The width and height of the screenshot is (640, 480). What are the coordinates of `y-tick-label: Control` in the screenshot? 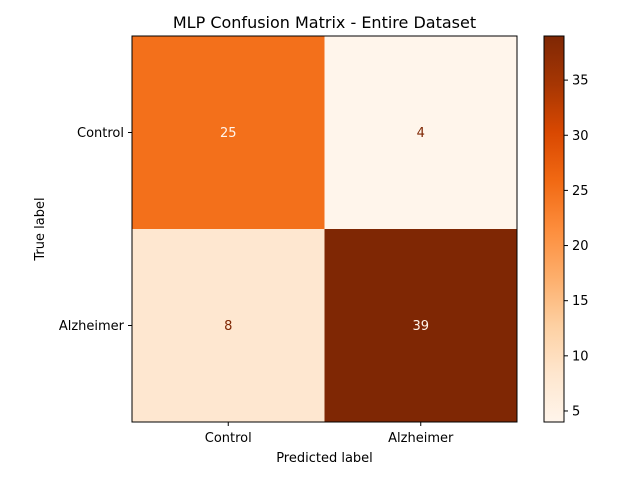 It's located at (100, 133).